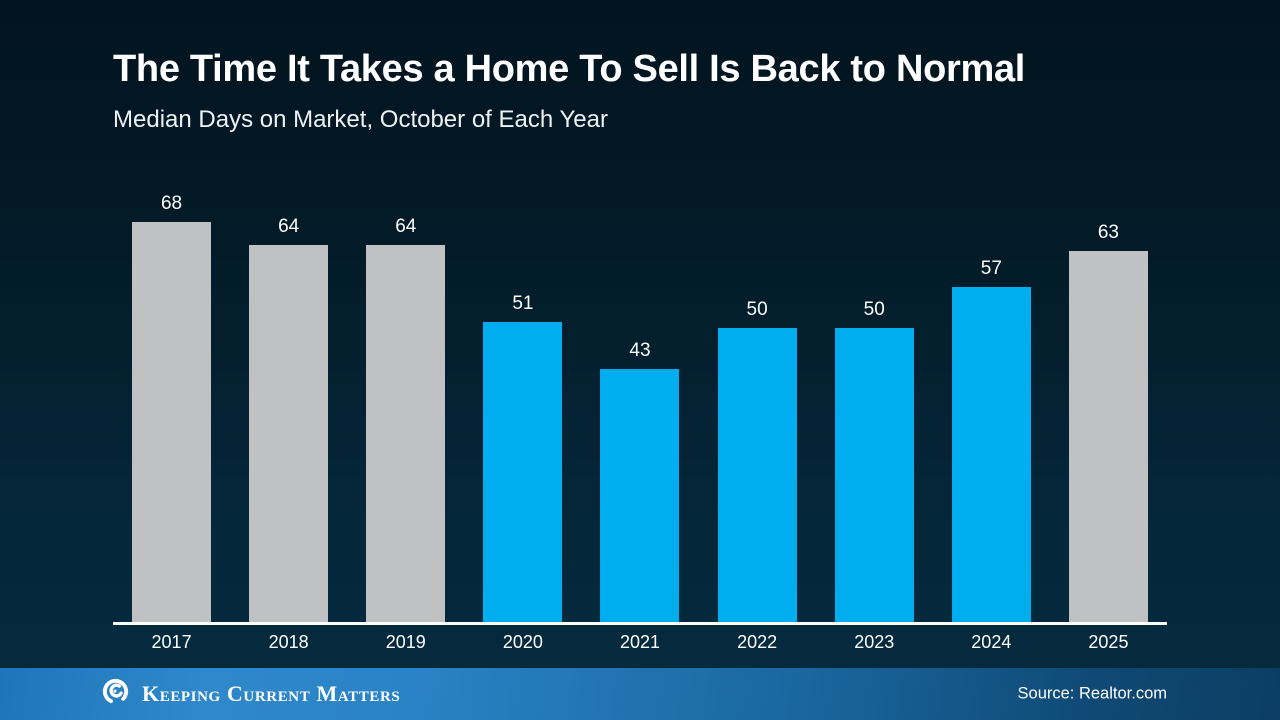  What do you see at coordinates (640, 496) in the screenshot?
I see `bar-2021` at bounding box center [640, 496].